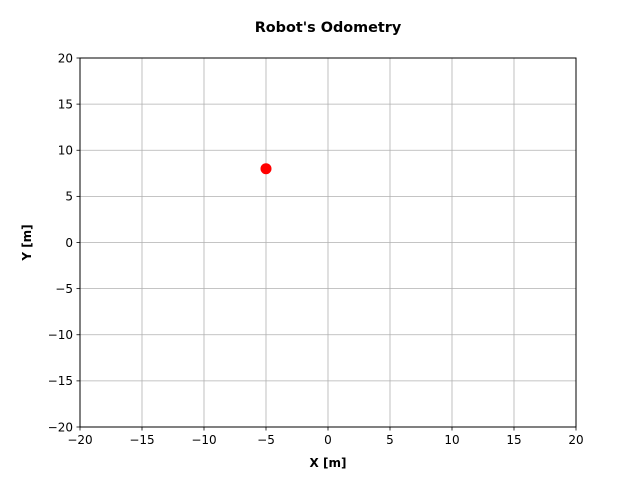  I want to click on y-tick-label: −10, so click(60, 335).